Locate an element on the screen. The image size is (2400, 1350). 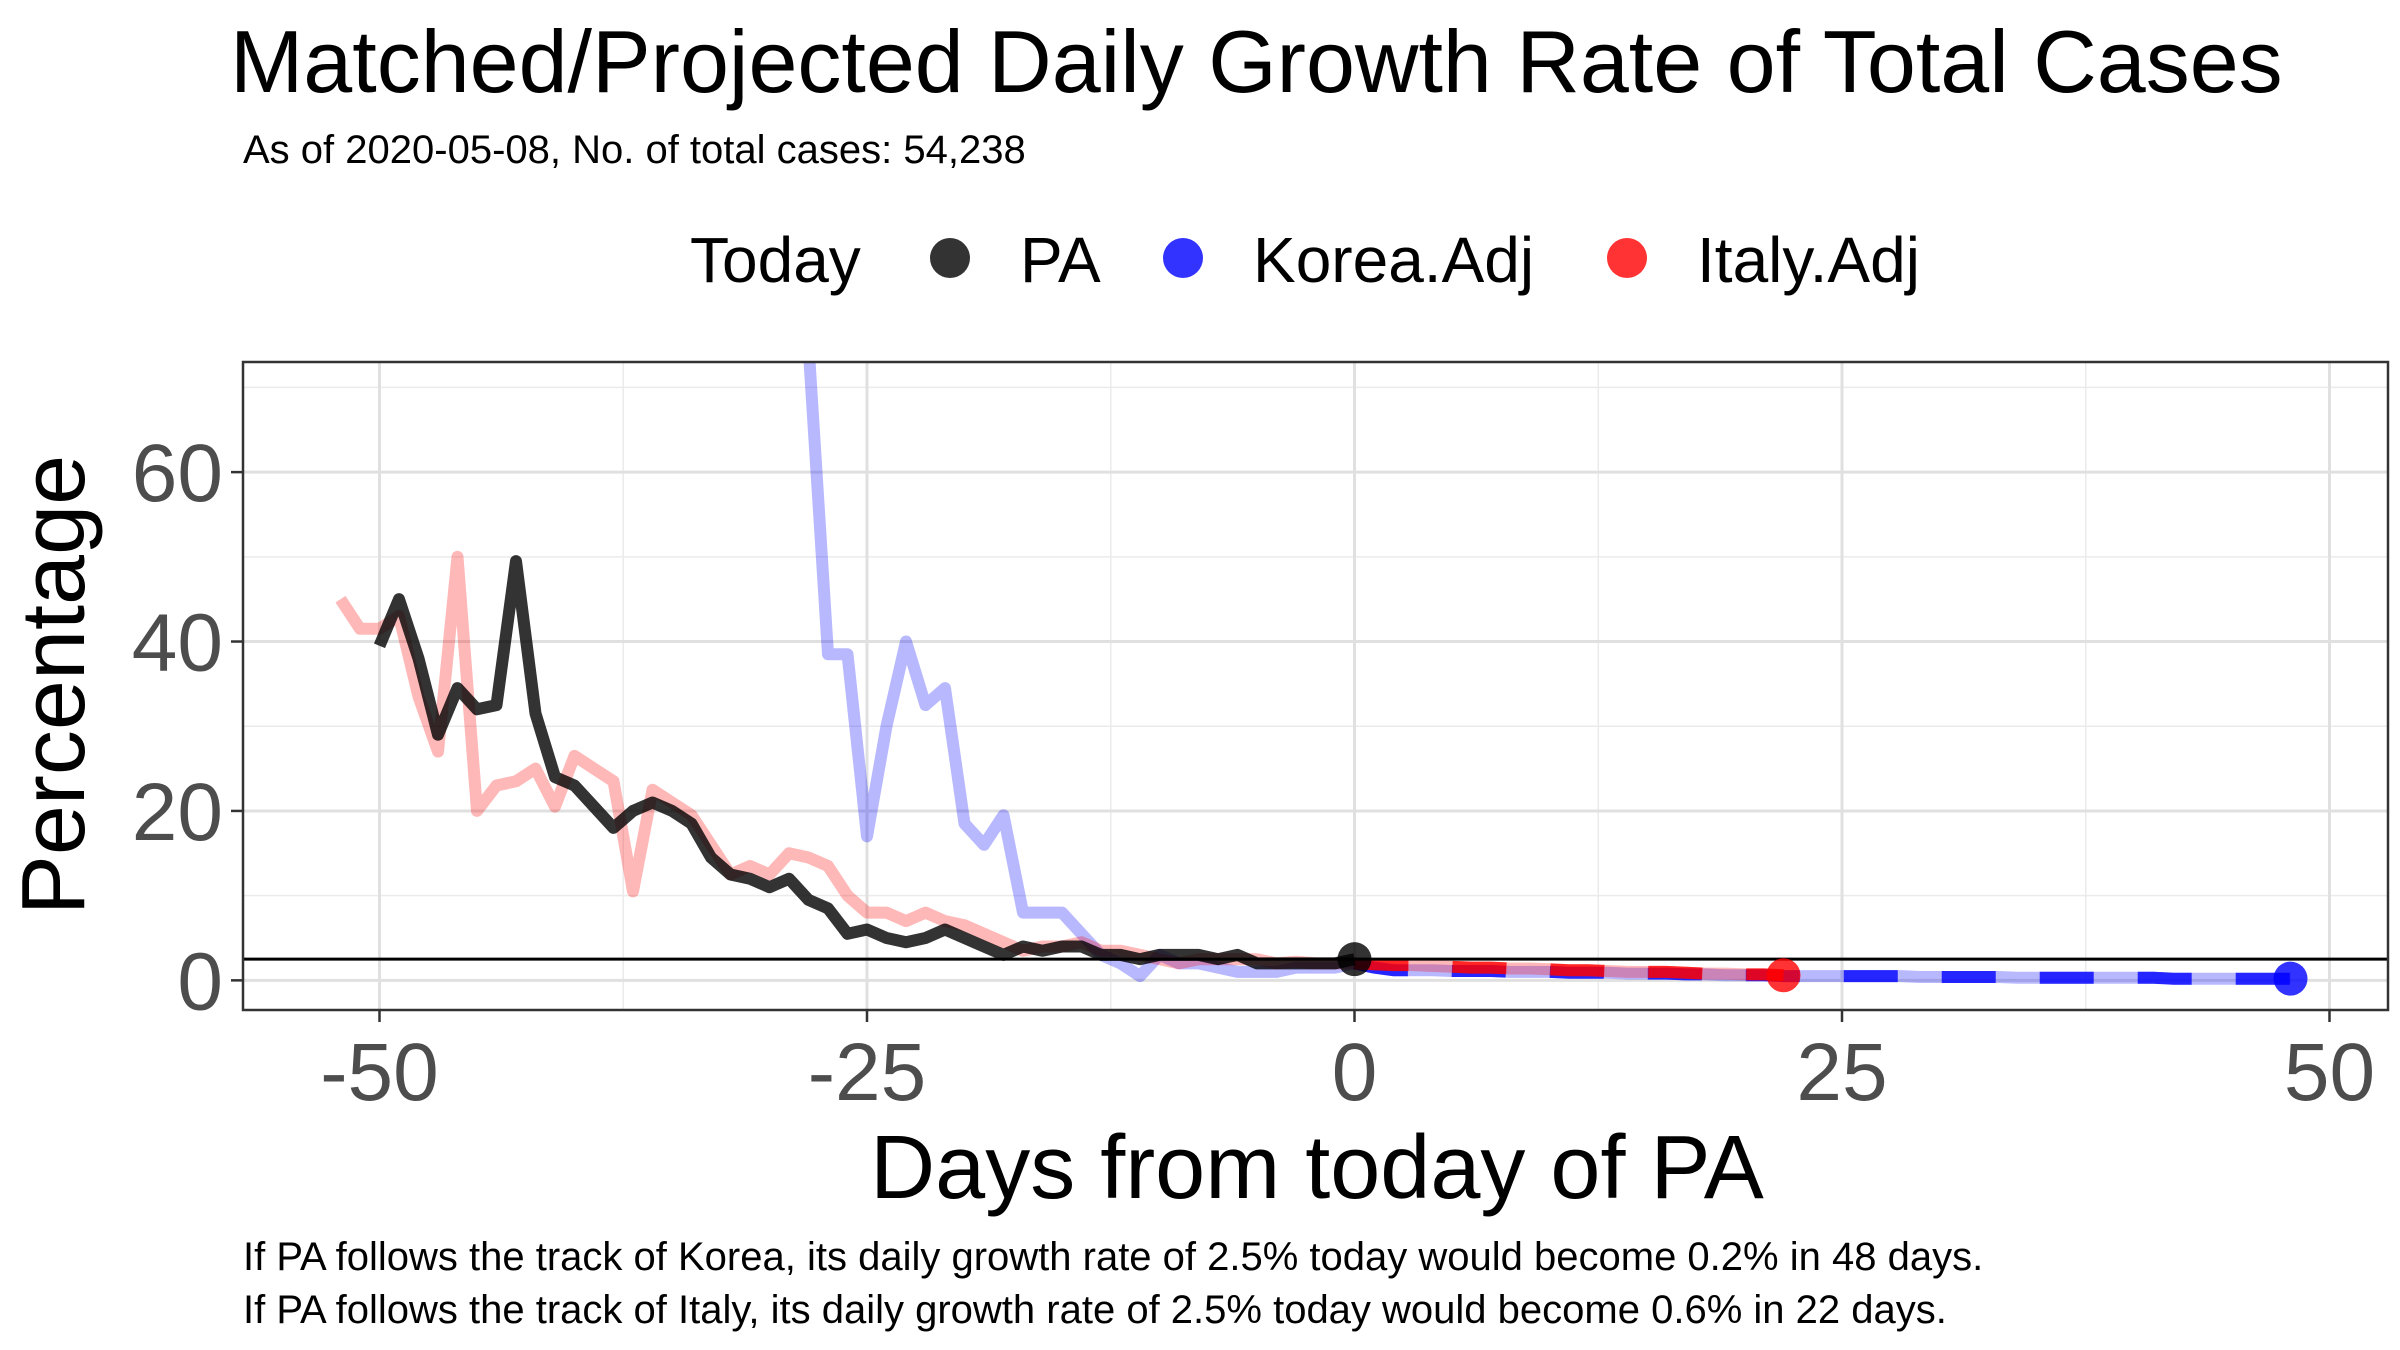
y-axis-title: Percentage is located at coordinates (54, 685).